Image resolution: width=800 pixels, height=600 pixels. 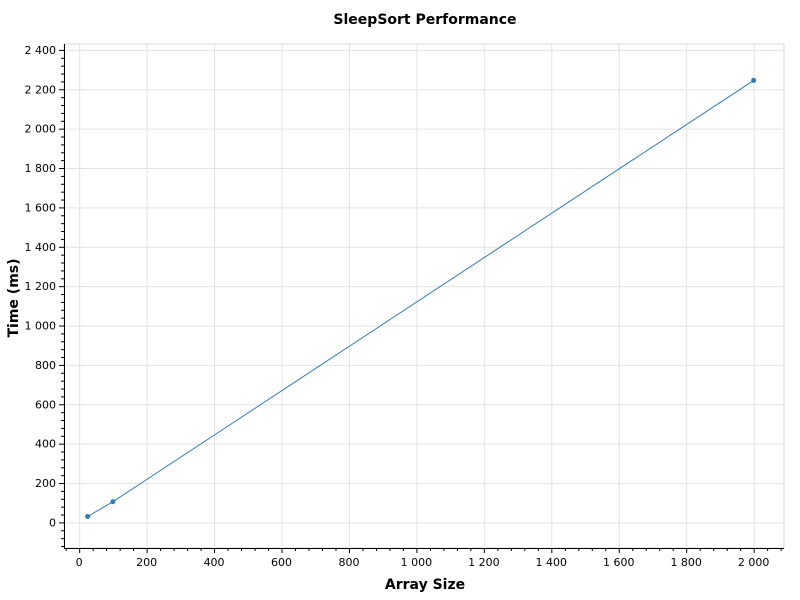 I want to click on y-axis-title: Time (ms), so click(x=14, y=297).